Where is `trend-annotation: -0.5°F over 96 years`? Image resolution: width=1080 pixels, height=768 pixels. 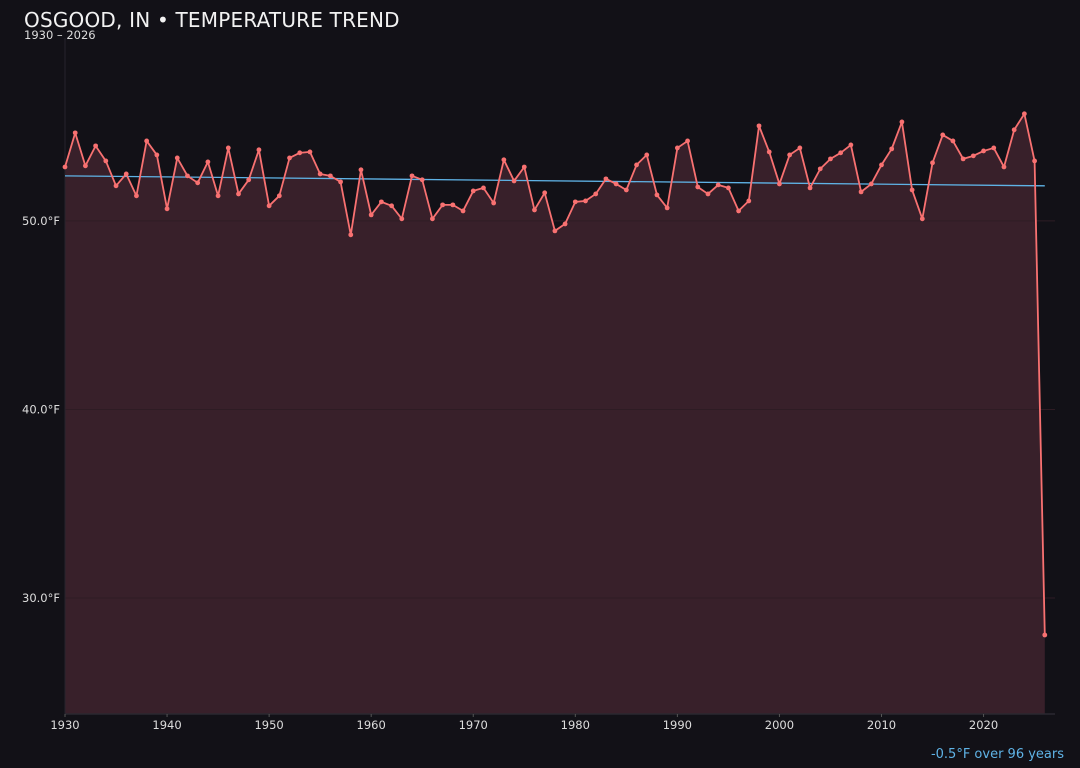 trend-annotation: -0.5°F over 96 years is located at coordinates (997, 754).